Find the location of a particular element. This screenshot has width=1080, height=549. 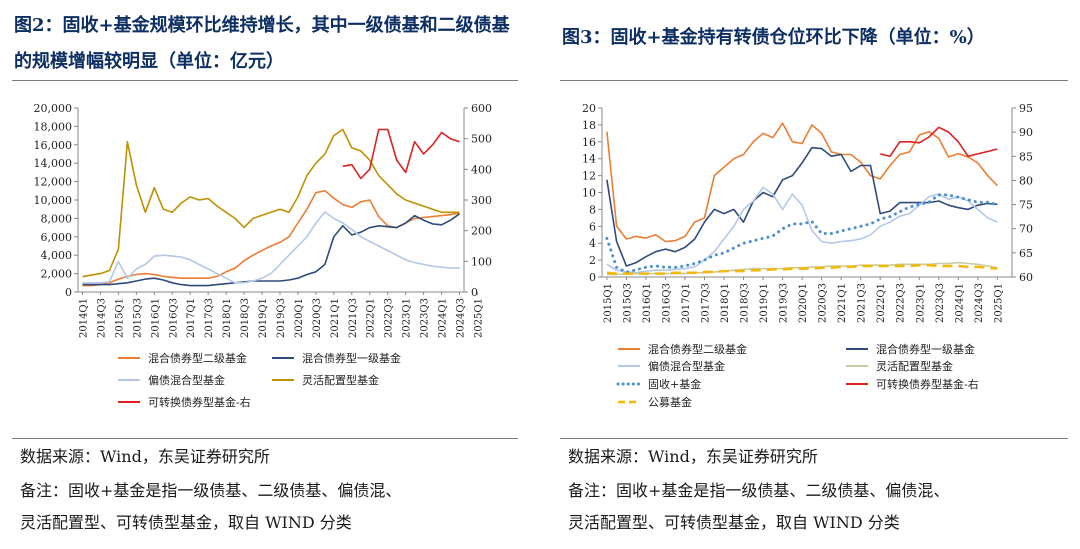

legend-label: 公募基金 is located at coordinates (670, 402).